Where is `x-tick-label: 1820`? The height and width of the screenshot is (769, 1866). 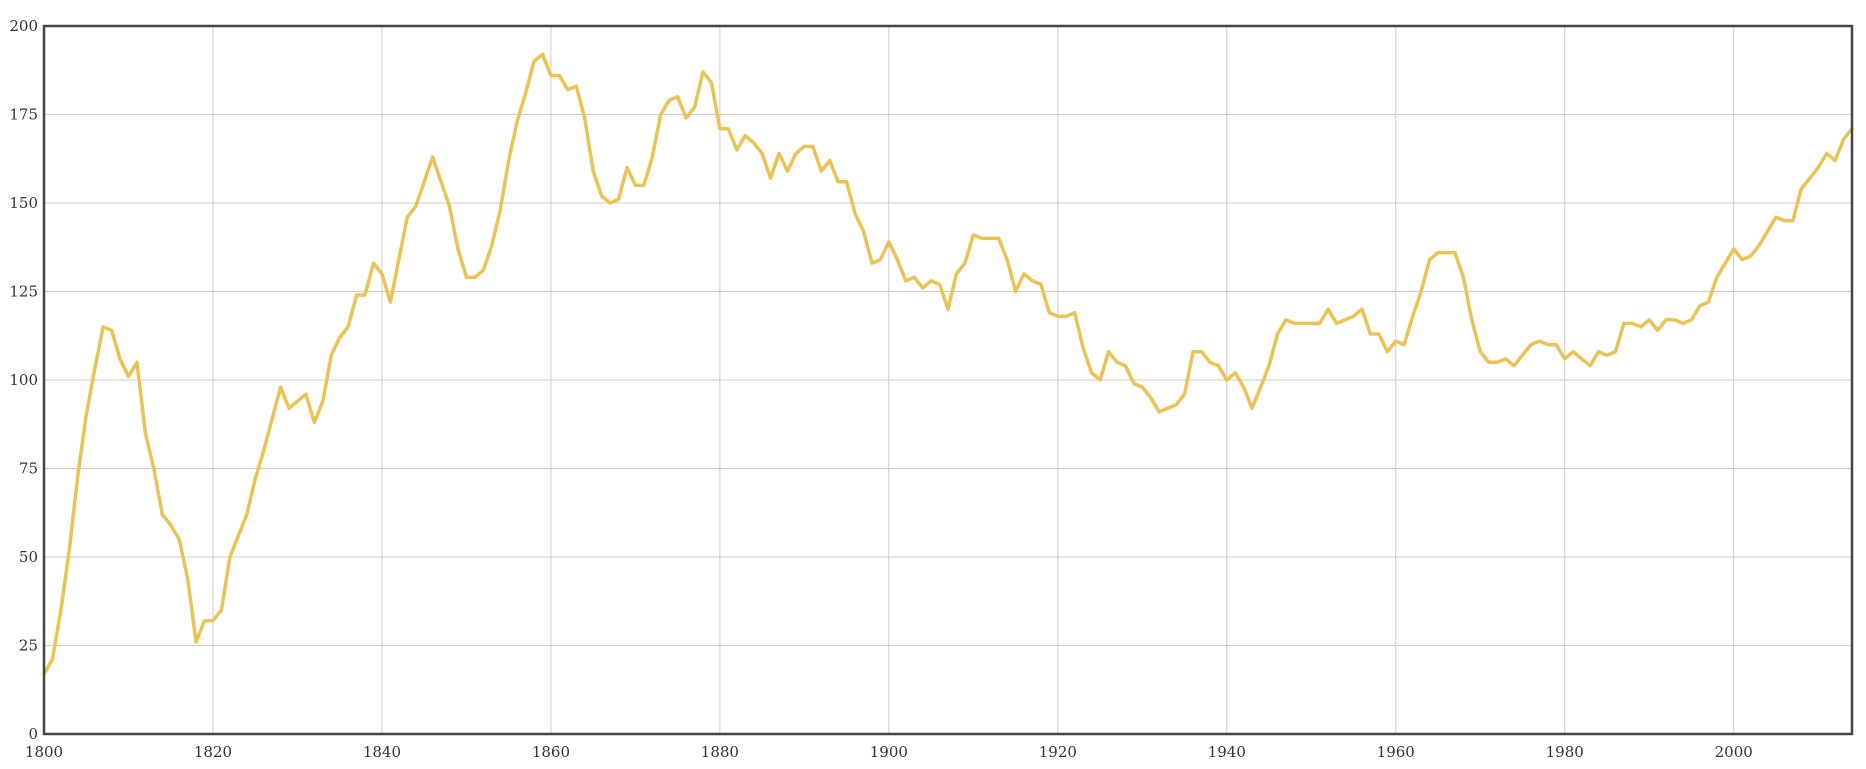 x-tick-label: 1820 is located at coordinates (213, 752).